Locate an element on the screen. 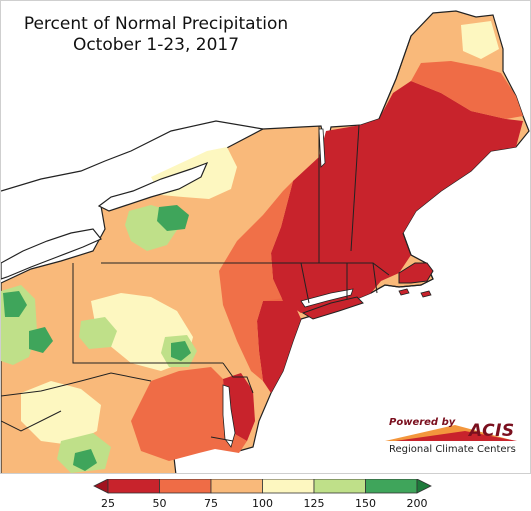  zone-verywet-va is located at coordinates (85, 460).